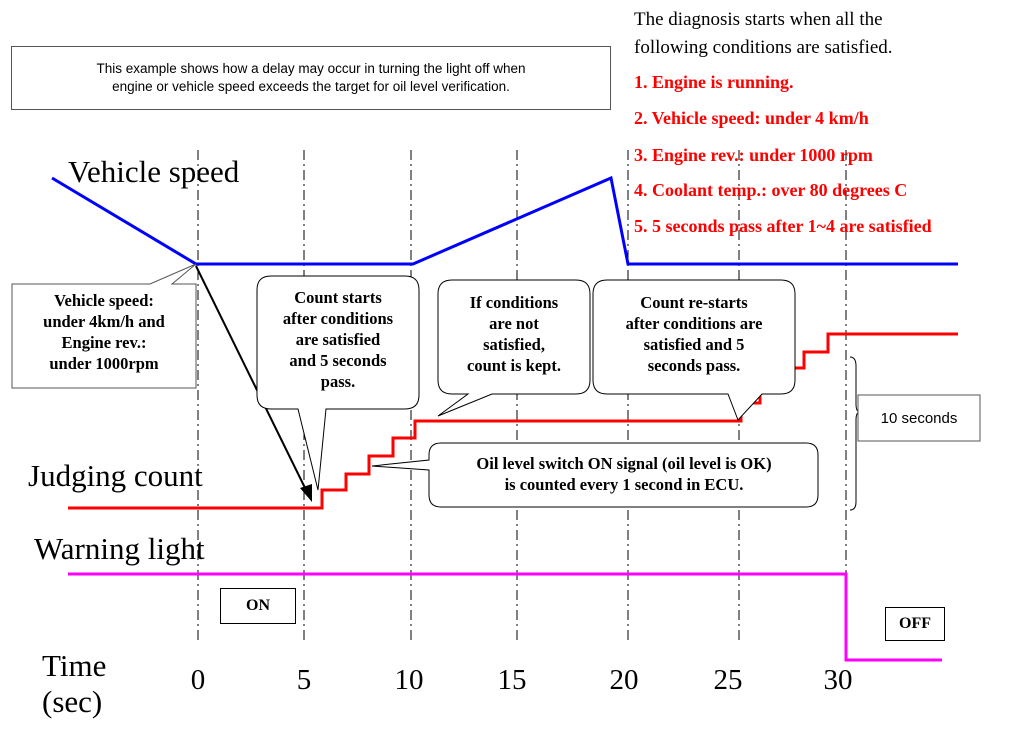 This screenshot has width=1024, height=735. I want to click on condition-item-3: 3. Engine rev.: under 1000 rpm, so click(753, 155).